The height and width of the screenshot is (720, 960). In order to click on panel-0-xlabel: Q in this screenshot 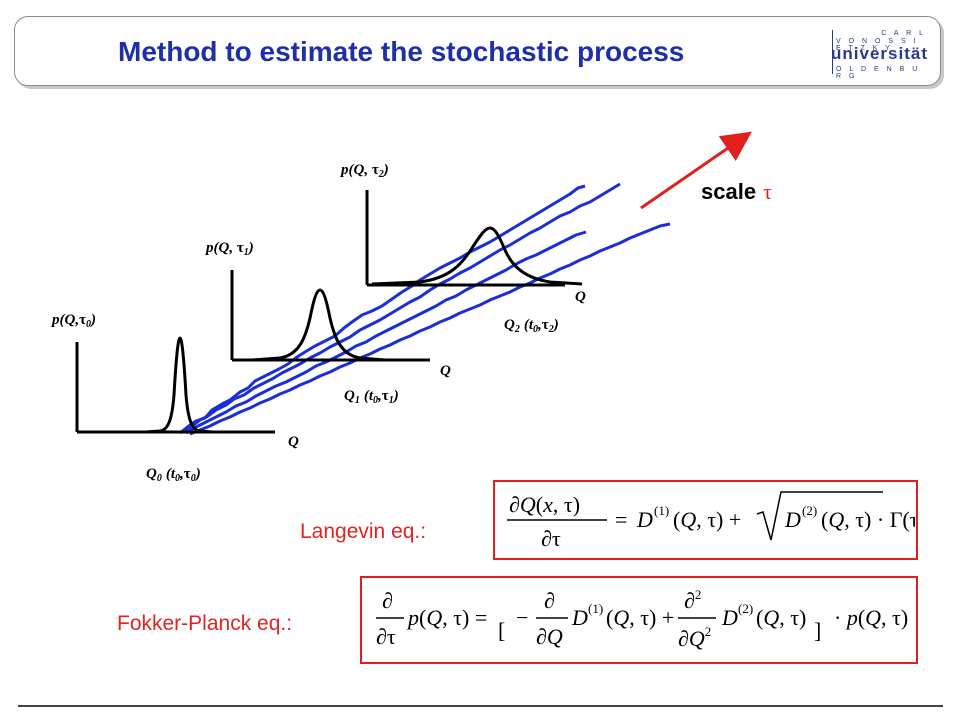, I will do `click(293, 442)`.